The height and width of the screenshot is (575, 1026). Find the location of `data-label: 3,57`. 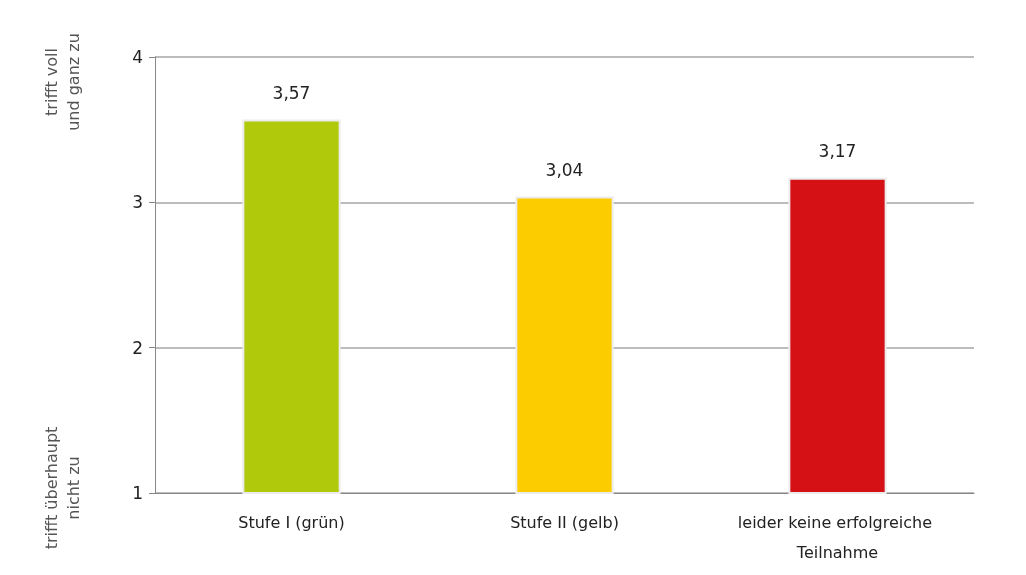

data-label: 3,57 is located at coordinates (291, 92).